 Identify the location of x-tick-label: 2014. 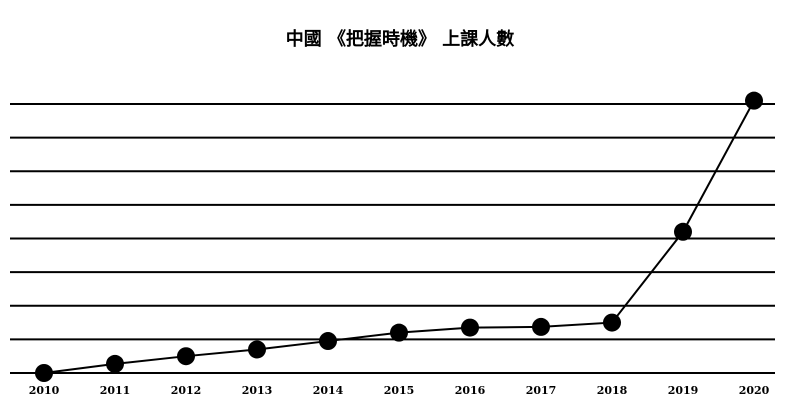
(328, 390).